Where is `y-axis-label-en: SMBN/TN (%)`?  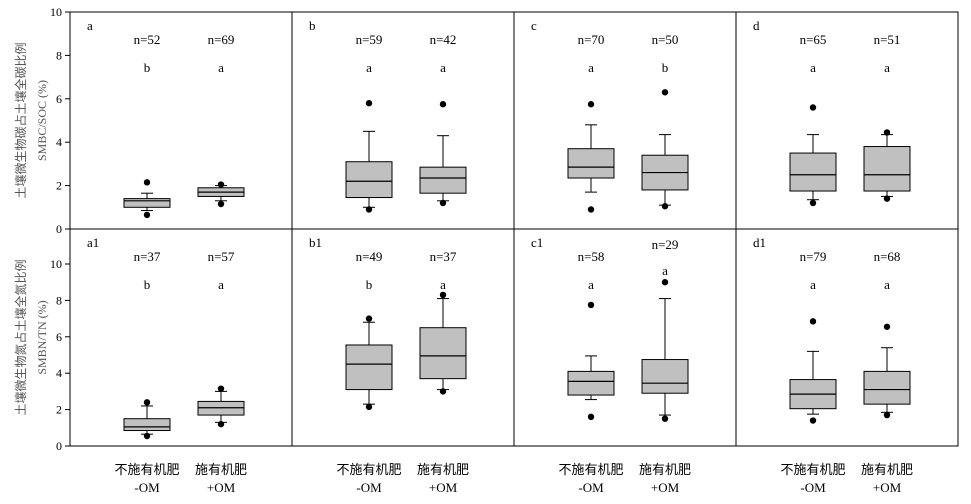
y-axis-label-en: SMBN/TN (%) is located at coordinates (42, 337).